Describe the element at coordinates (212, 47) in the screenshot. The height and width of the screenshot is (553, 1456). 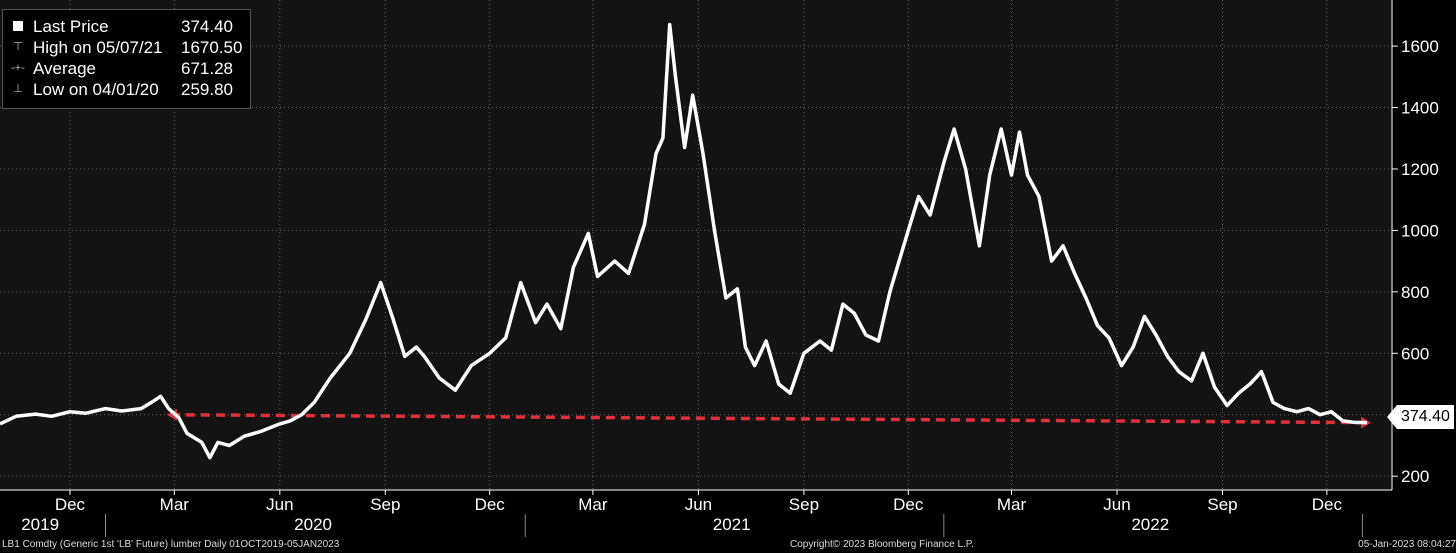
I see `legend-high-value: 1670.50` at that location.